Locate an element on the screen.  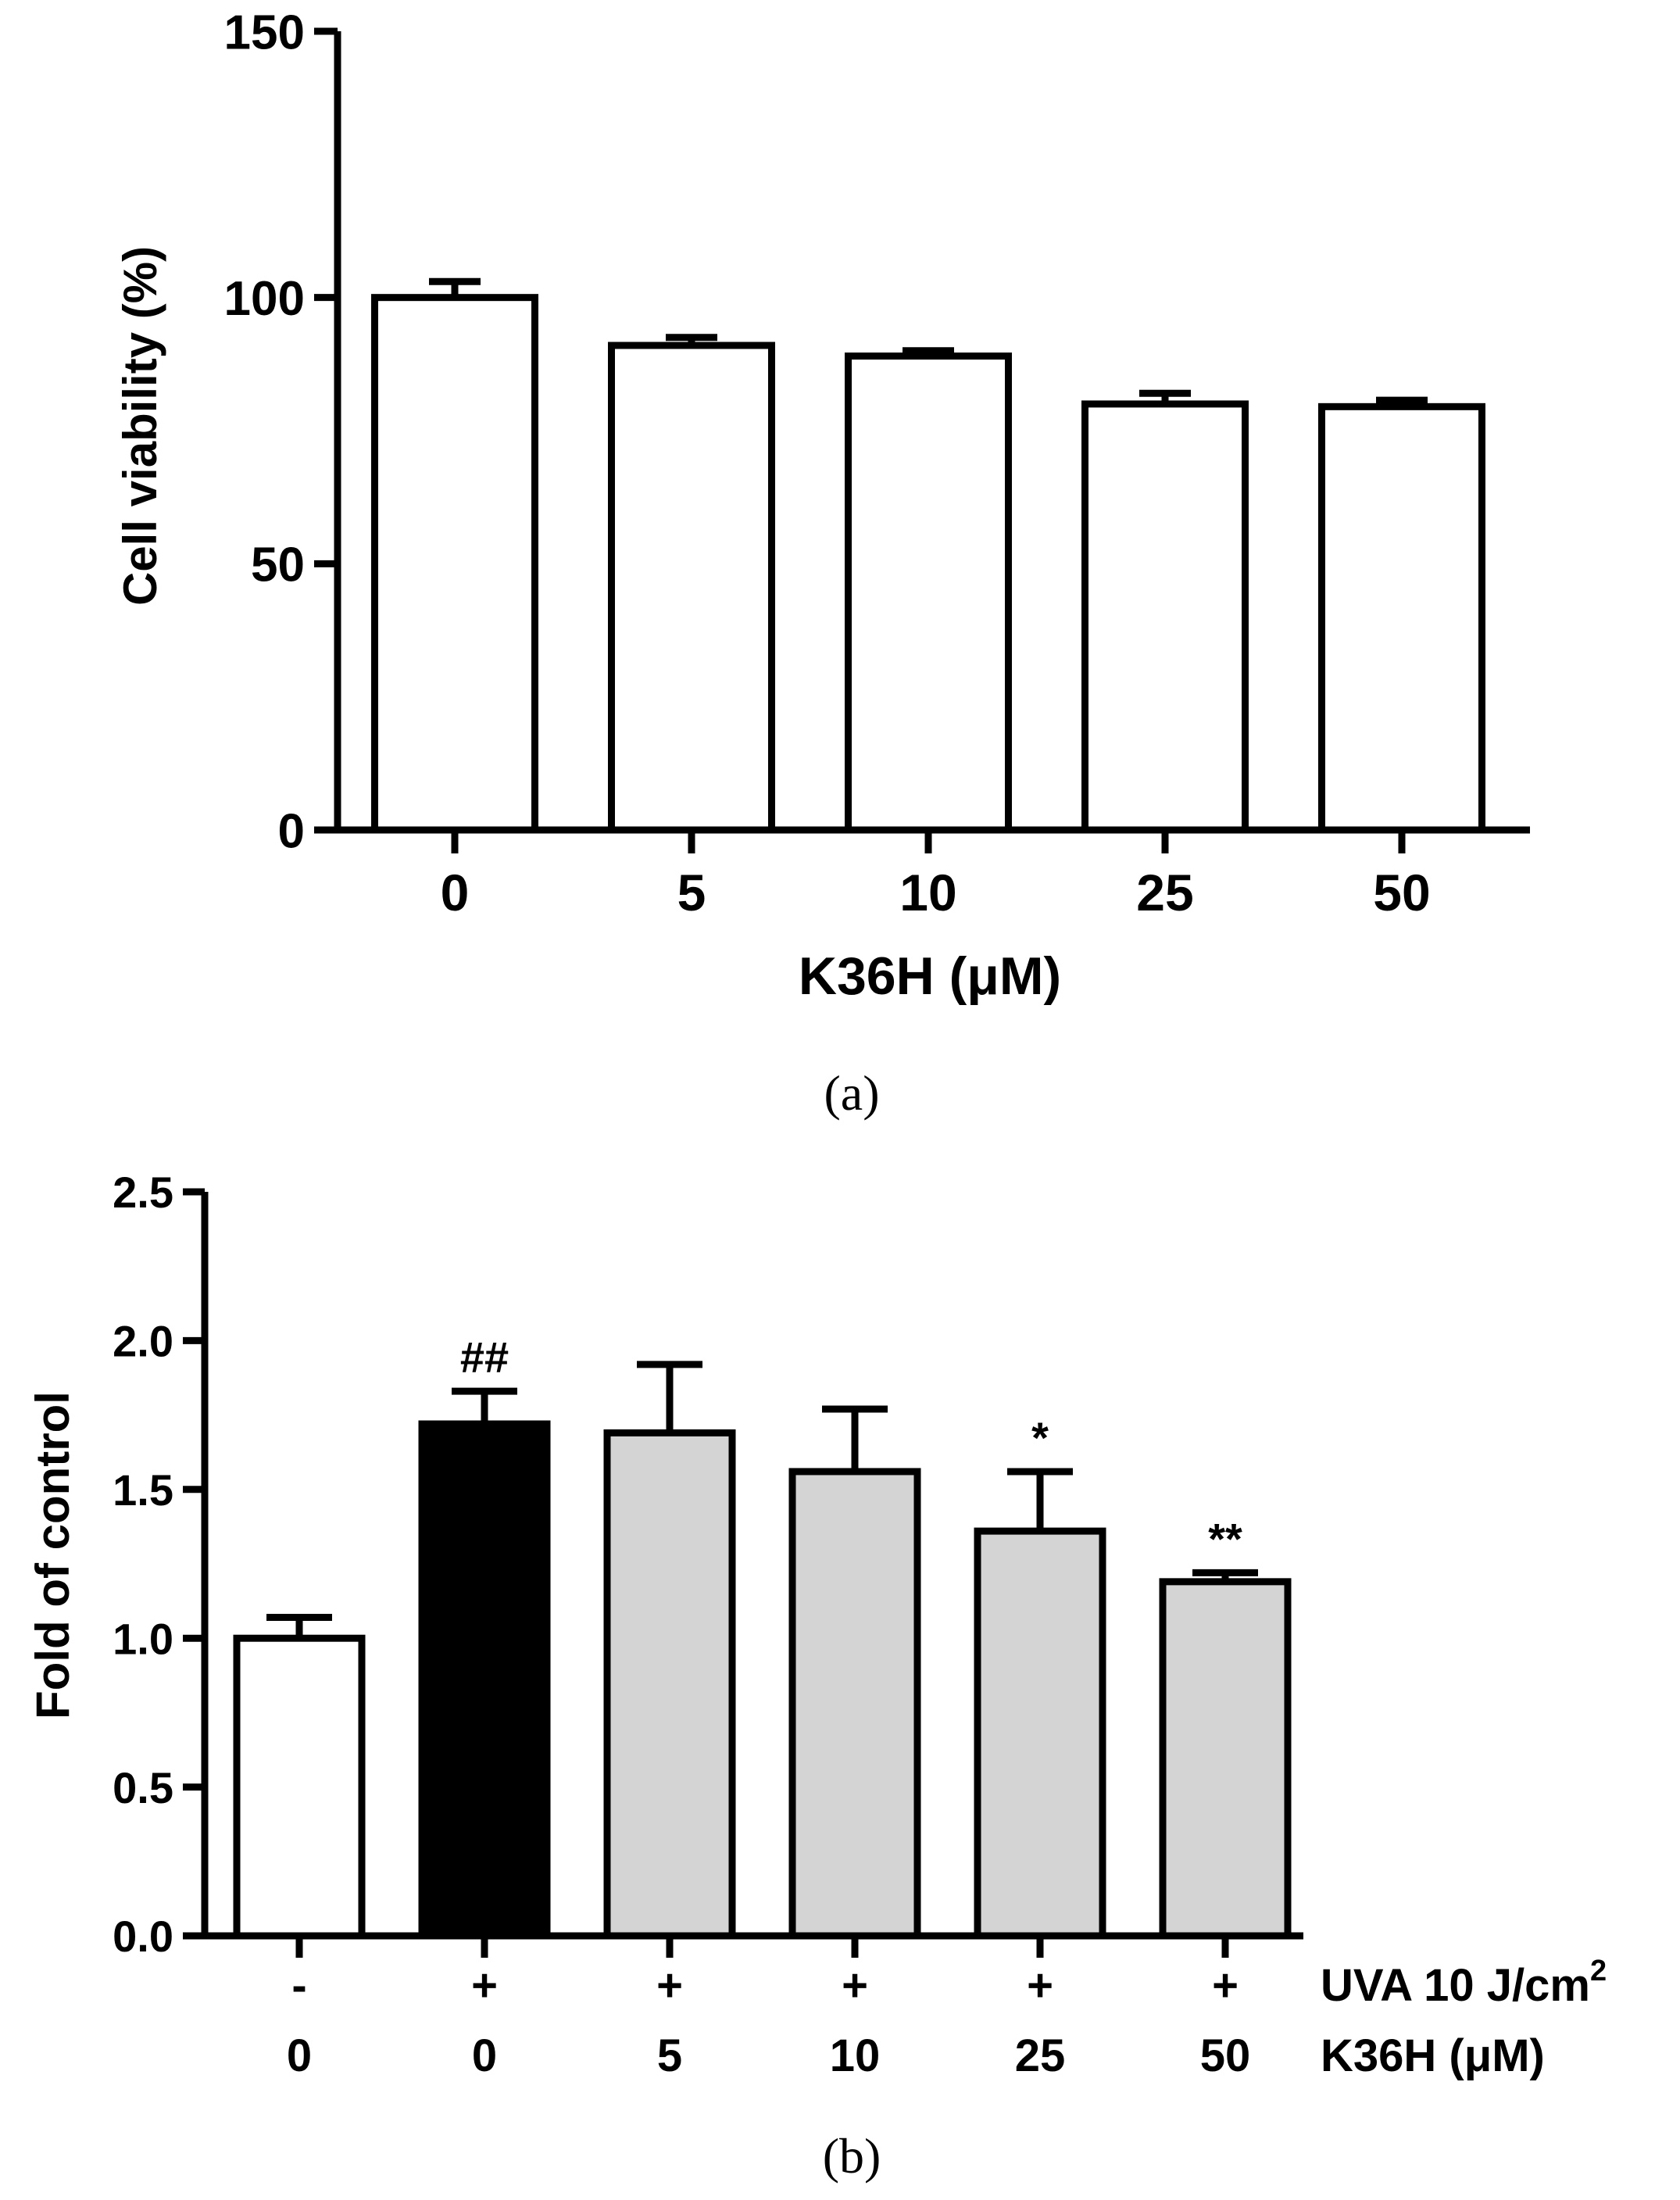
chart-0-y-tick-label-2: 100 is located at coordinates (264, 299).